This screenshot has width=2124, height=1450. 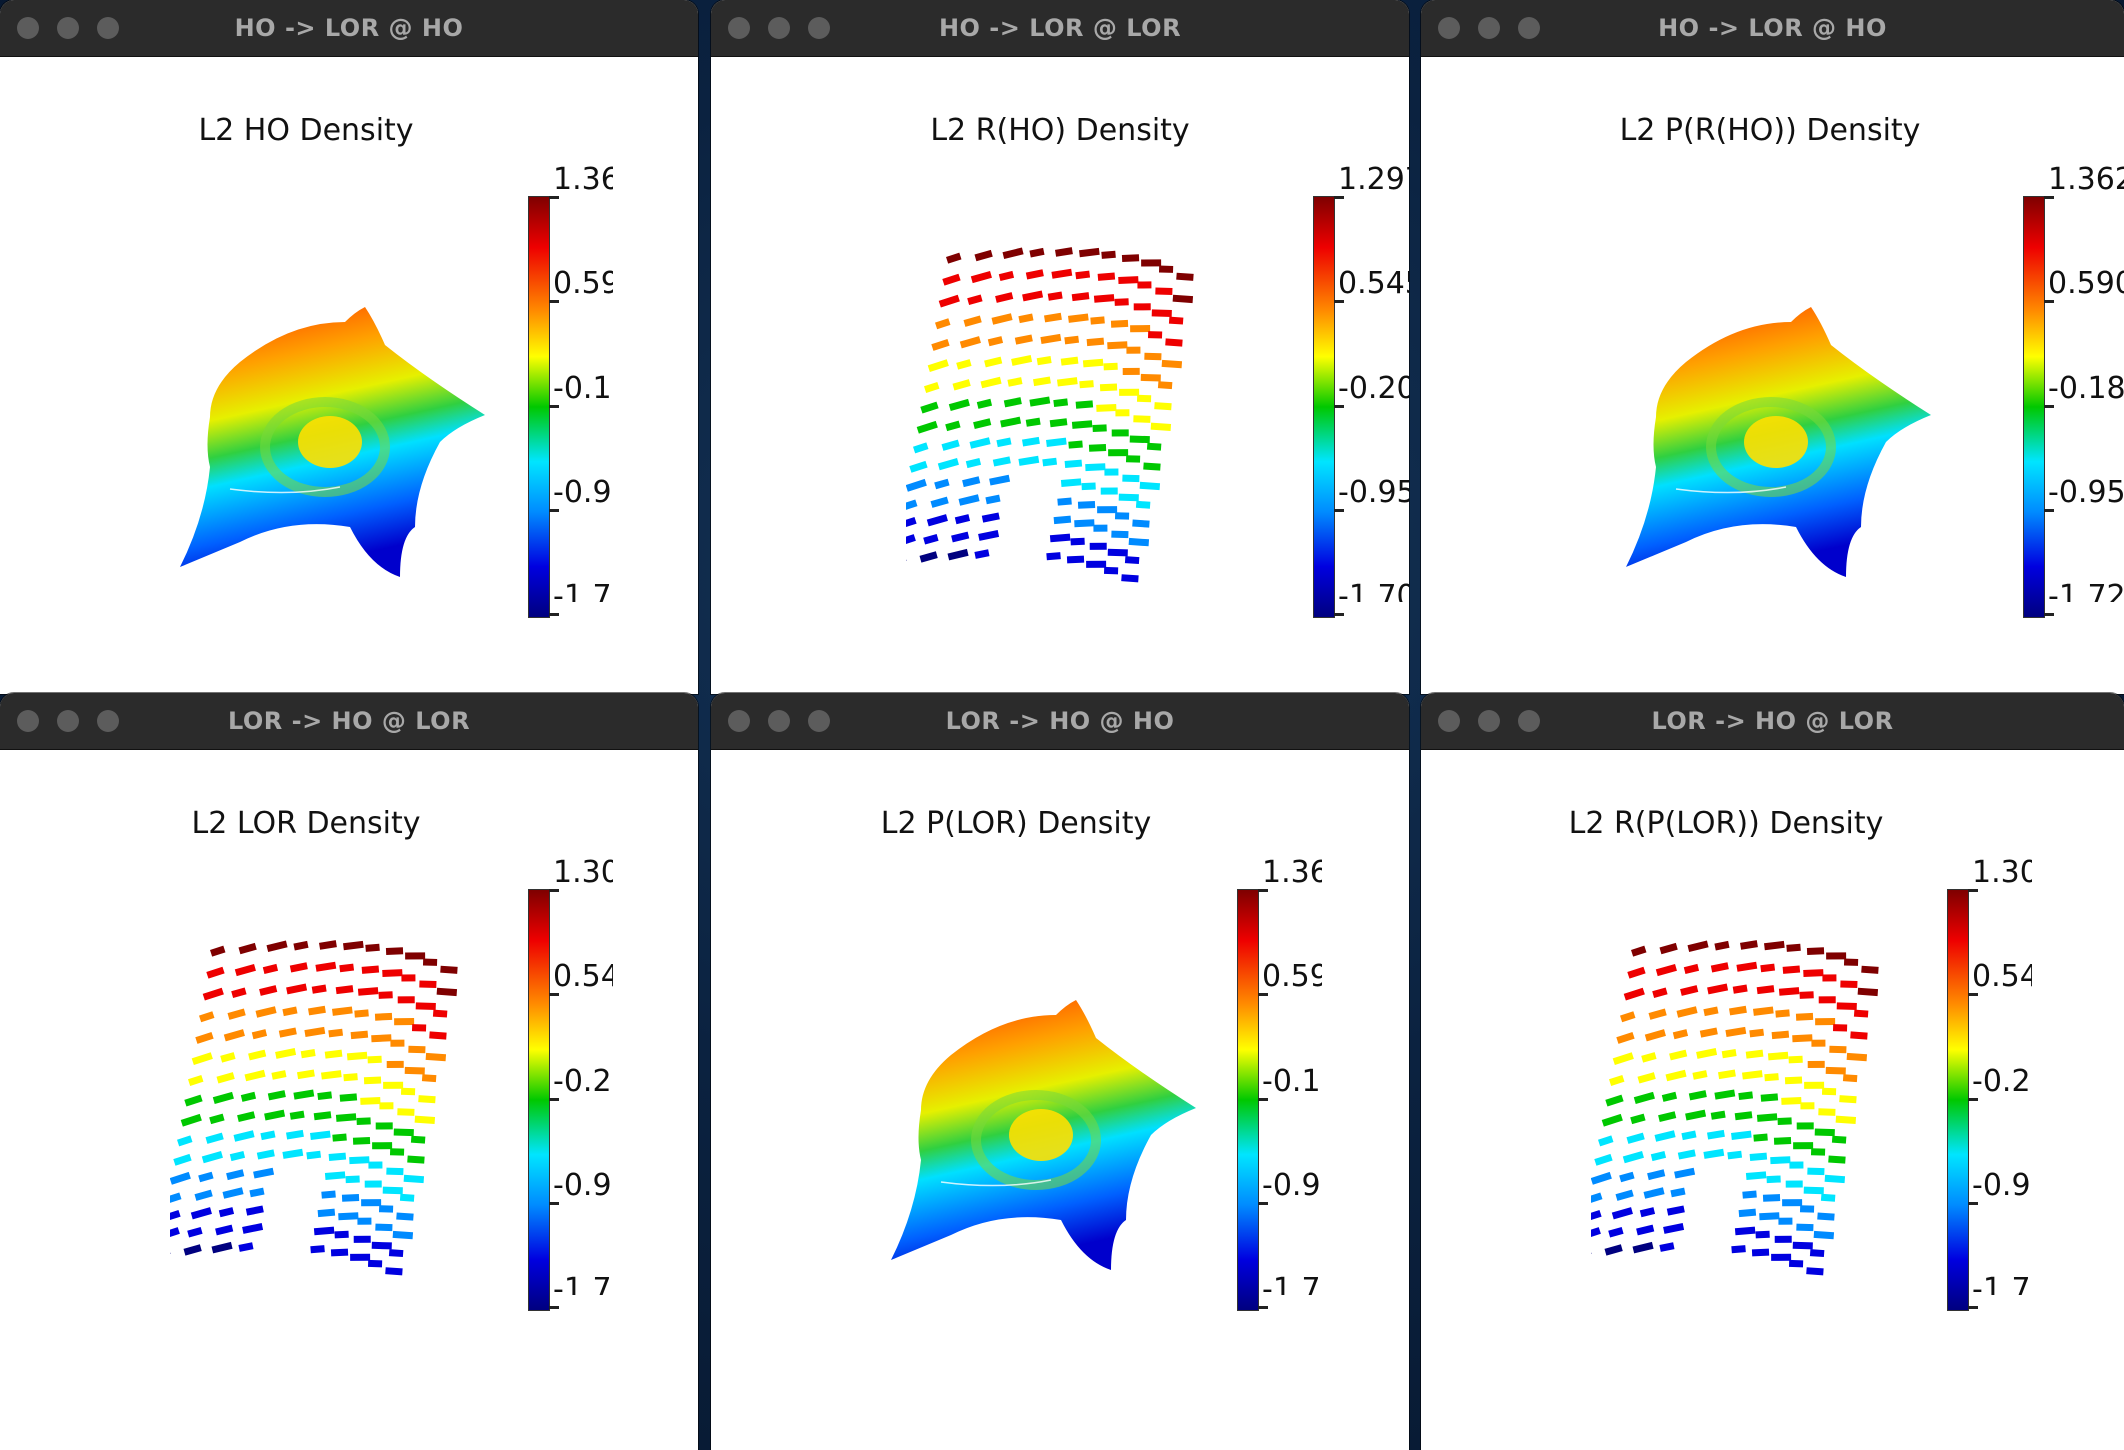 What do you see at coordinates (1772, 375) in the screenshot?
I see `plot-canvas: L2 P(R(HO)) Density` at bounding box center [1772, 375].